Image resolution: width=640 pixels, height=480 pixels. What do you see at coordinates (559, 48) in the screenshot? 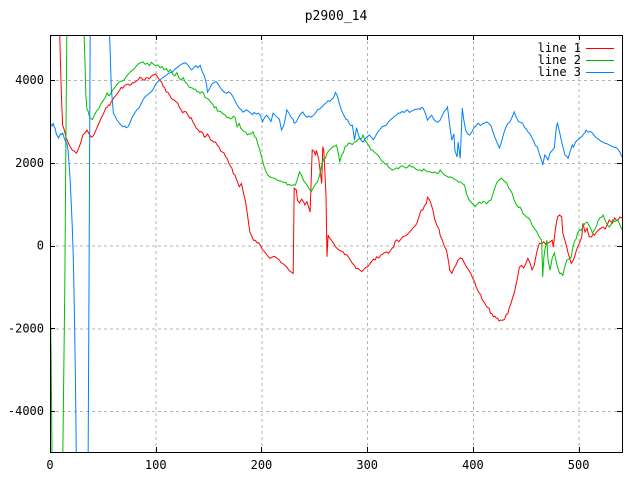
I see `legend-label-1: line 1` at bounding box center [559, 48].